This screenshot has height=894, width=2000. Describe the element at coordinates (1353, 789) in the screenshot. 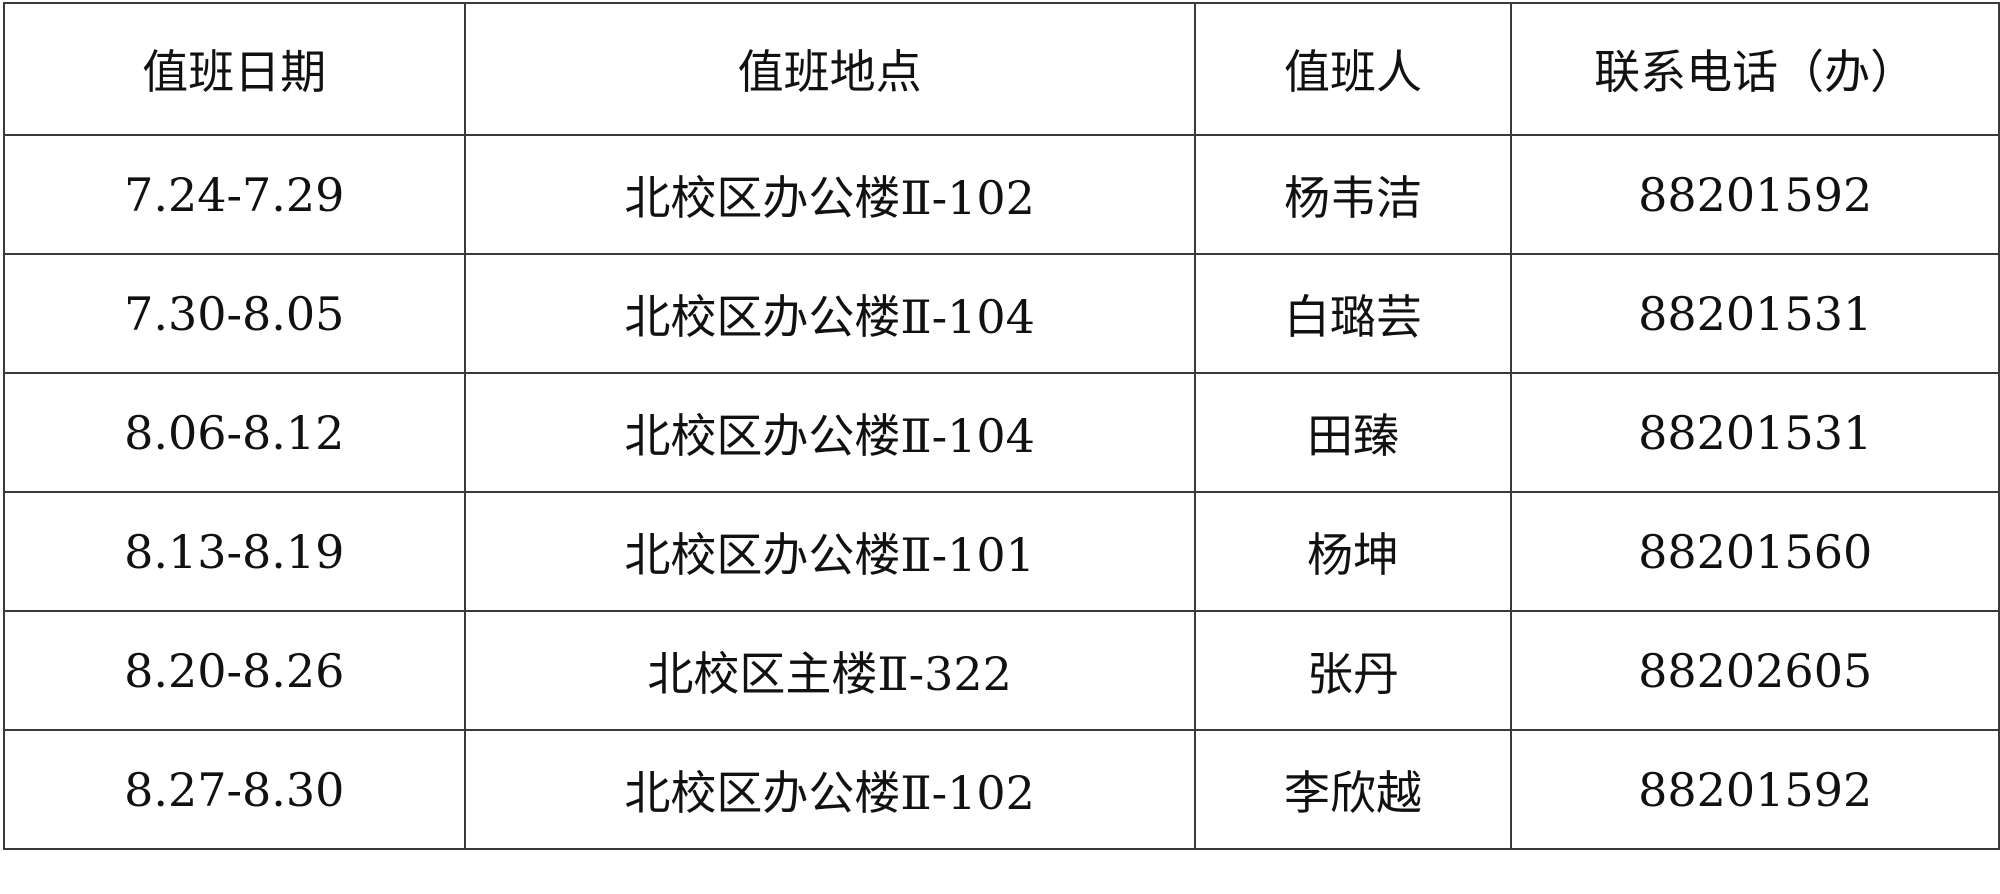

I see `cell-person: 李欣越` at that location.